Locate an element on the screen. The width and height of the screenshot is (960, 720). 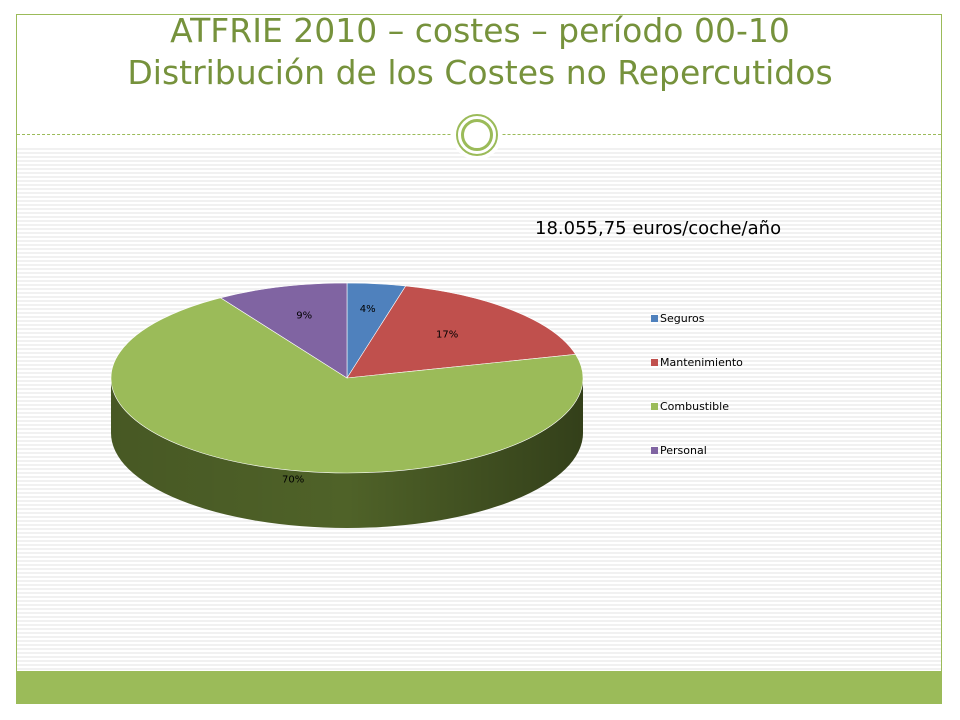
chart-subtitle: 18.055,75 euros/coche/año is located at coordinates (658, 228).